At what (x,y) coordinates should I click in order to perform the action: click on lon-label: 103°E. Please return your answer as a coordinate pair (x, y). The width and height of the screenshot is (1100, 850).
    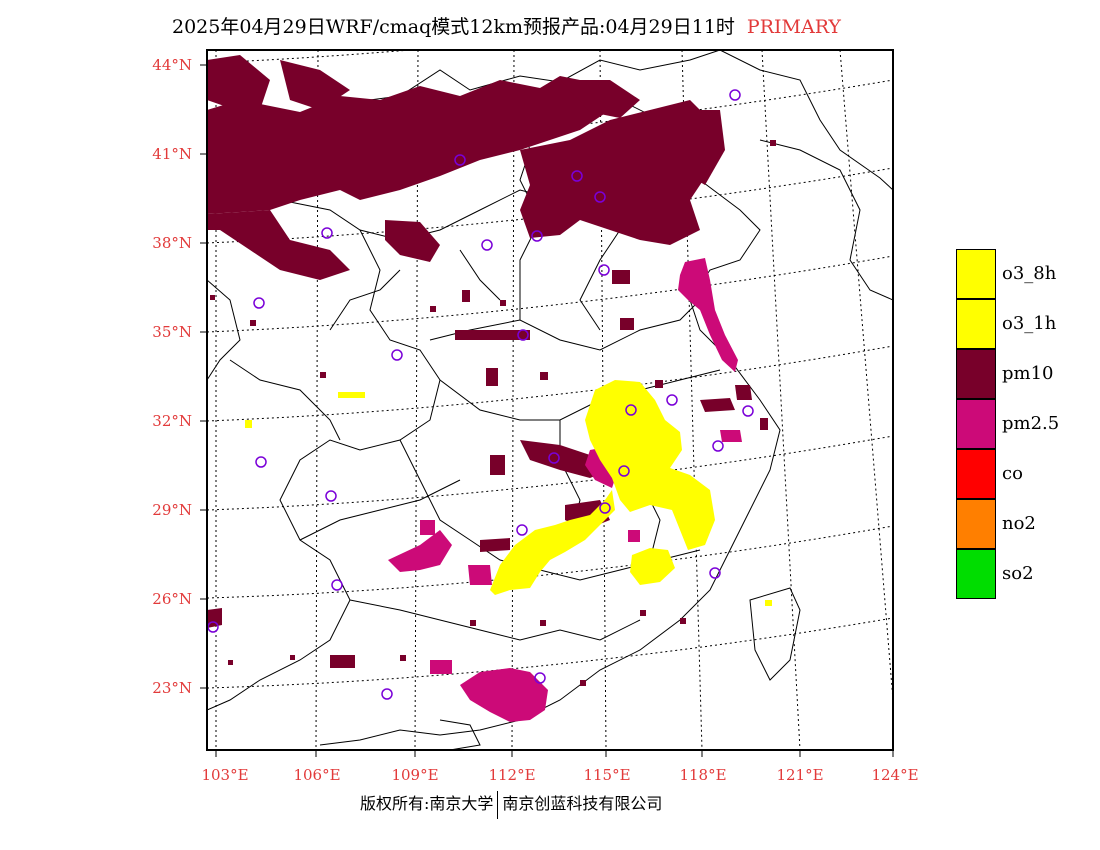
    Looking at the image, I should click on (225, 775).